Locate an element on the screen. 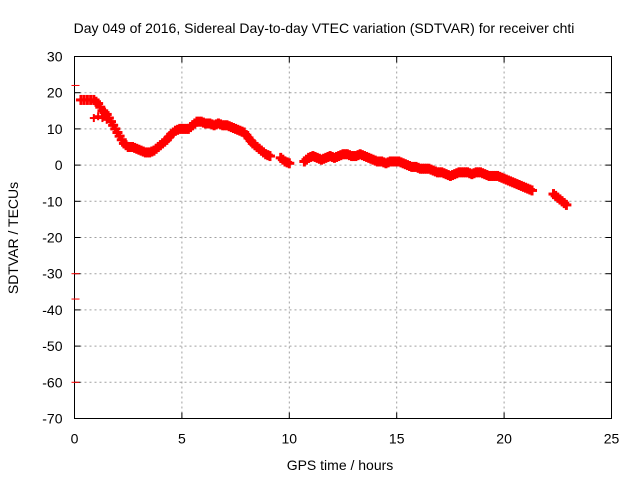  x-tick-label: 25 is located at coordinates (612, 439).